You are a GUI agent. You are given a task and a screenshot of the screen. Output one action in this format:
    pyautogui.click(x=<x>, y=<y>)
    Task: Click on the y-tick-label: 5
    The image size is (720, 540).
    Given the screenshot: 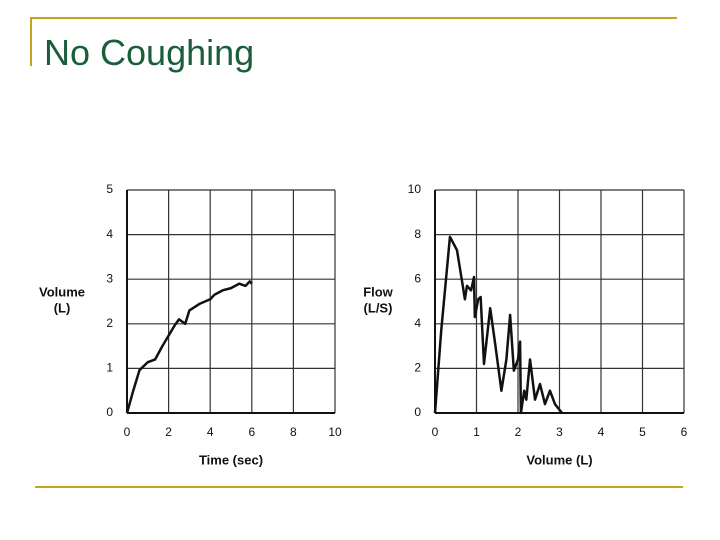 What is the action you would take?
    pyautogui.click(x=109, y=189)
    